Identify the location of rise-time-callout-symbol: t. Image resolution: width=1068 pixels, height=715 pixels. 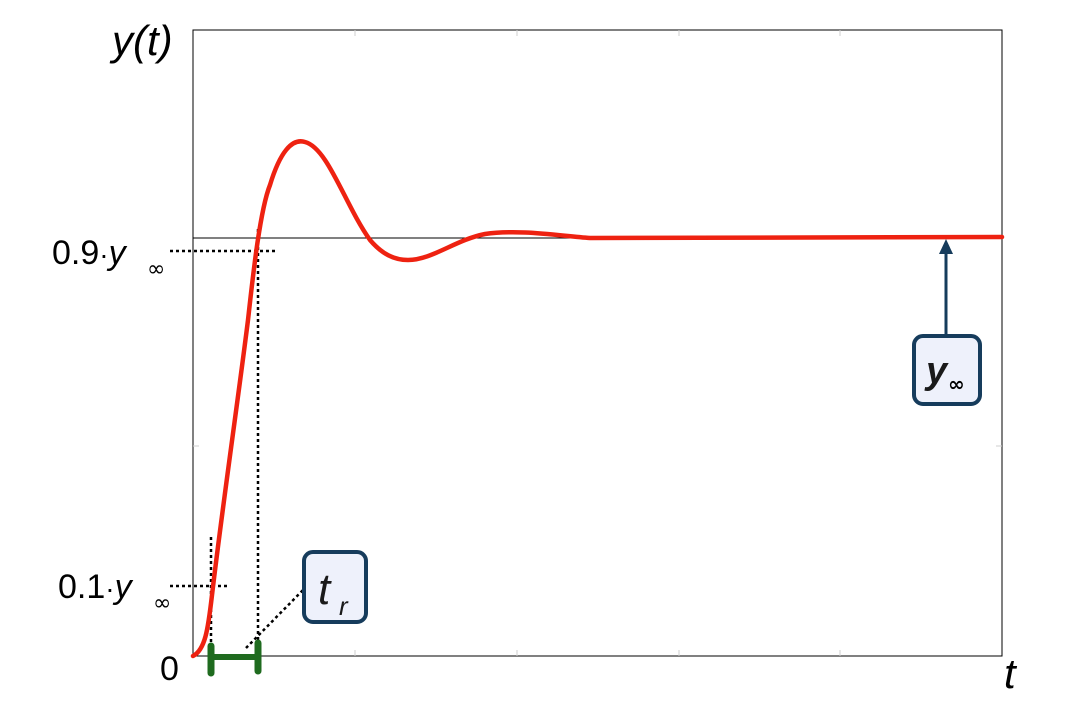
(325, 589).